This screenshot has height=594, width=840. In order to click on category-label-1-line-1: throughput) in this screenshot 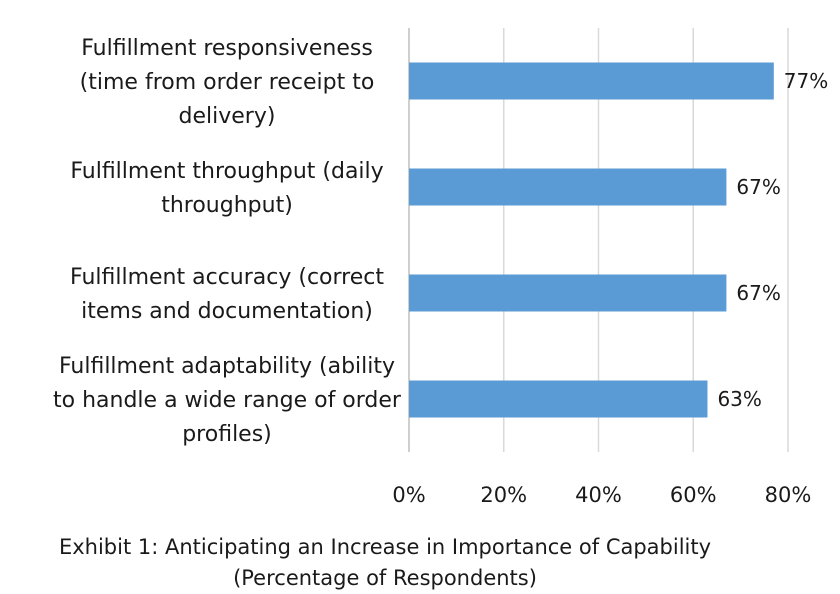, I will do `click(227, 205)`.